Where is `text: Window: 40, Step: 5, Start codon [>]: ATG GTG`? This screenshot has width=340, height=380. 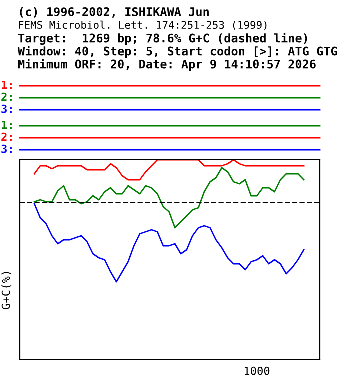 text: Window: 40, Step: 5, Start codon [>]: ATG GTG is located at coordinates (178, 52).